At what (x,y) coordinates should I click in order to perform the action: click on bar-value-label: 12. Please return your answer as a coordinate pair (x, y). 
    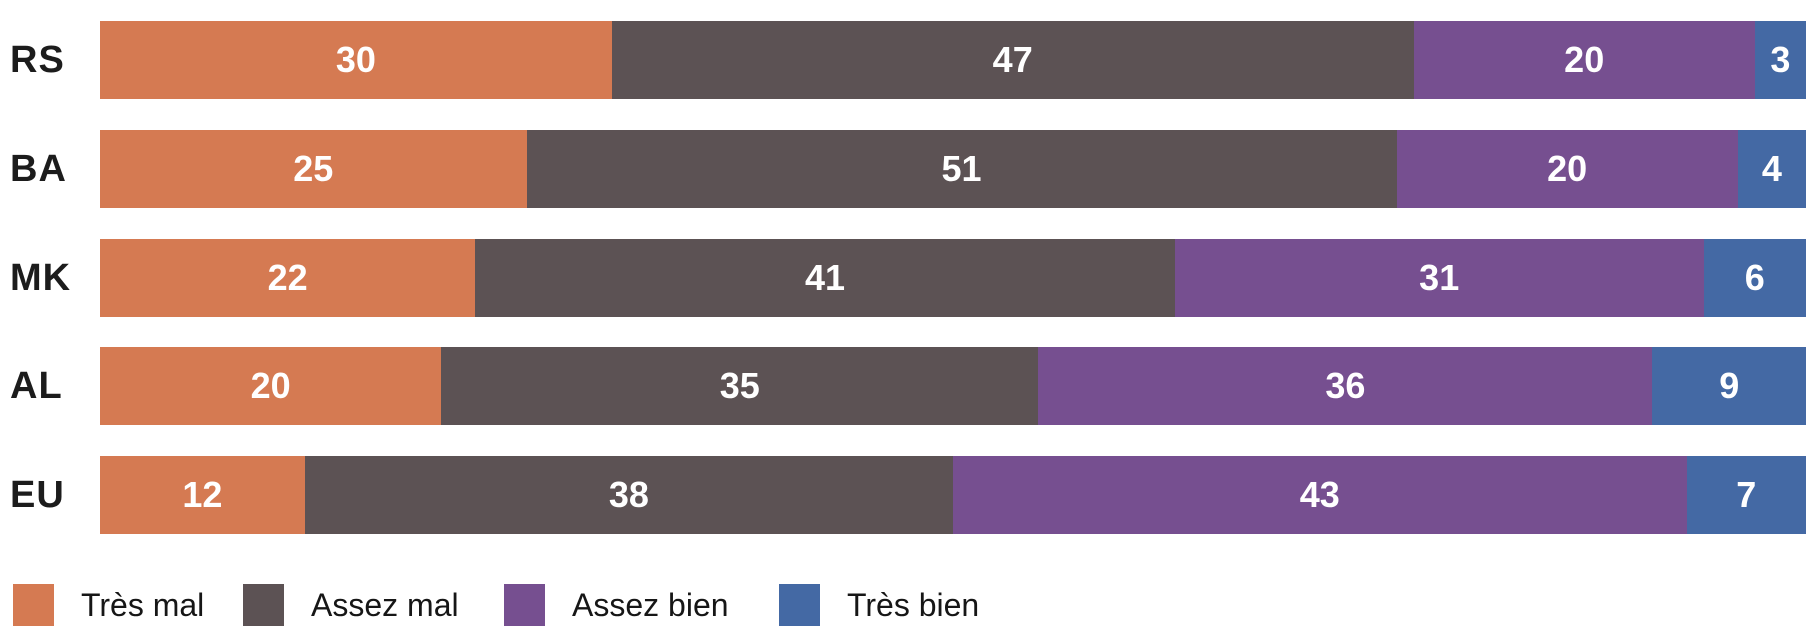
    Looking at the image, I should click on (202, 494).